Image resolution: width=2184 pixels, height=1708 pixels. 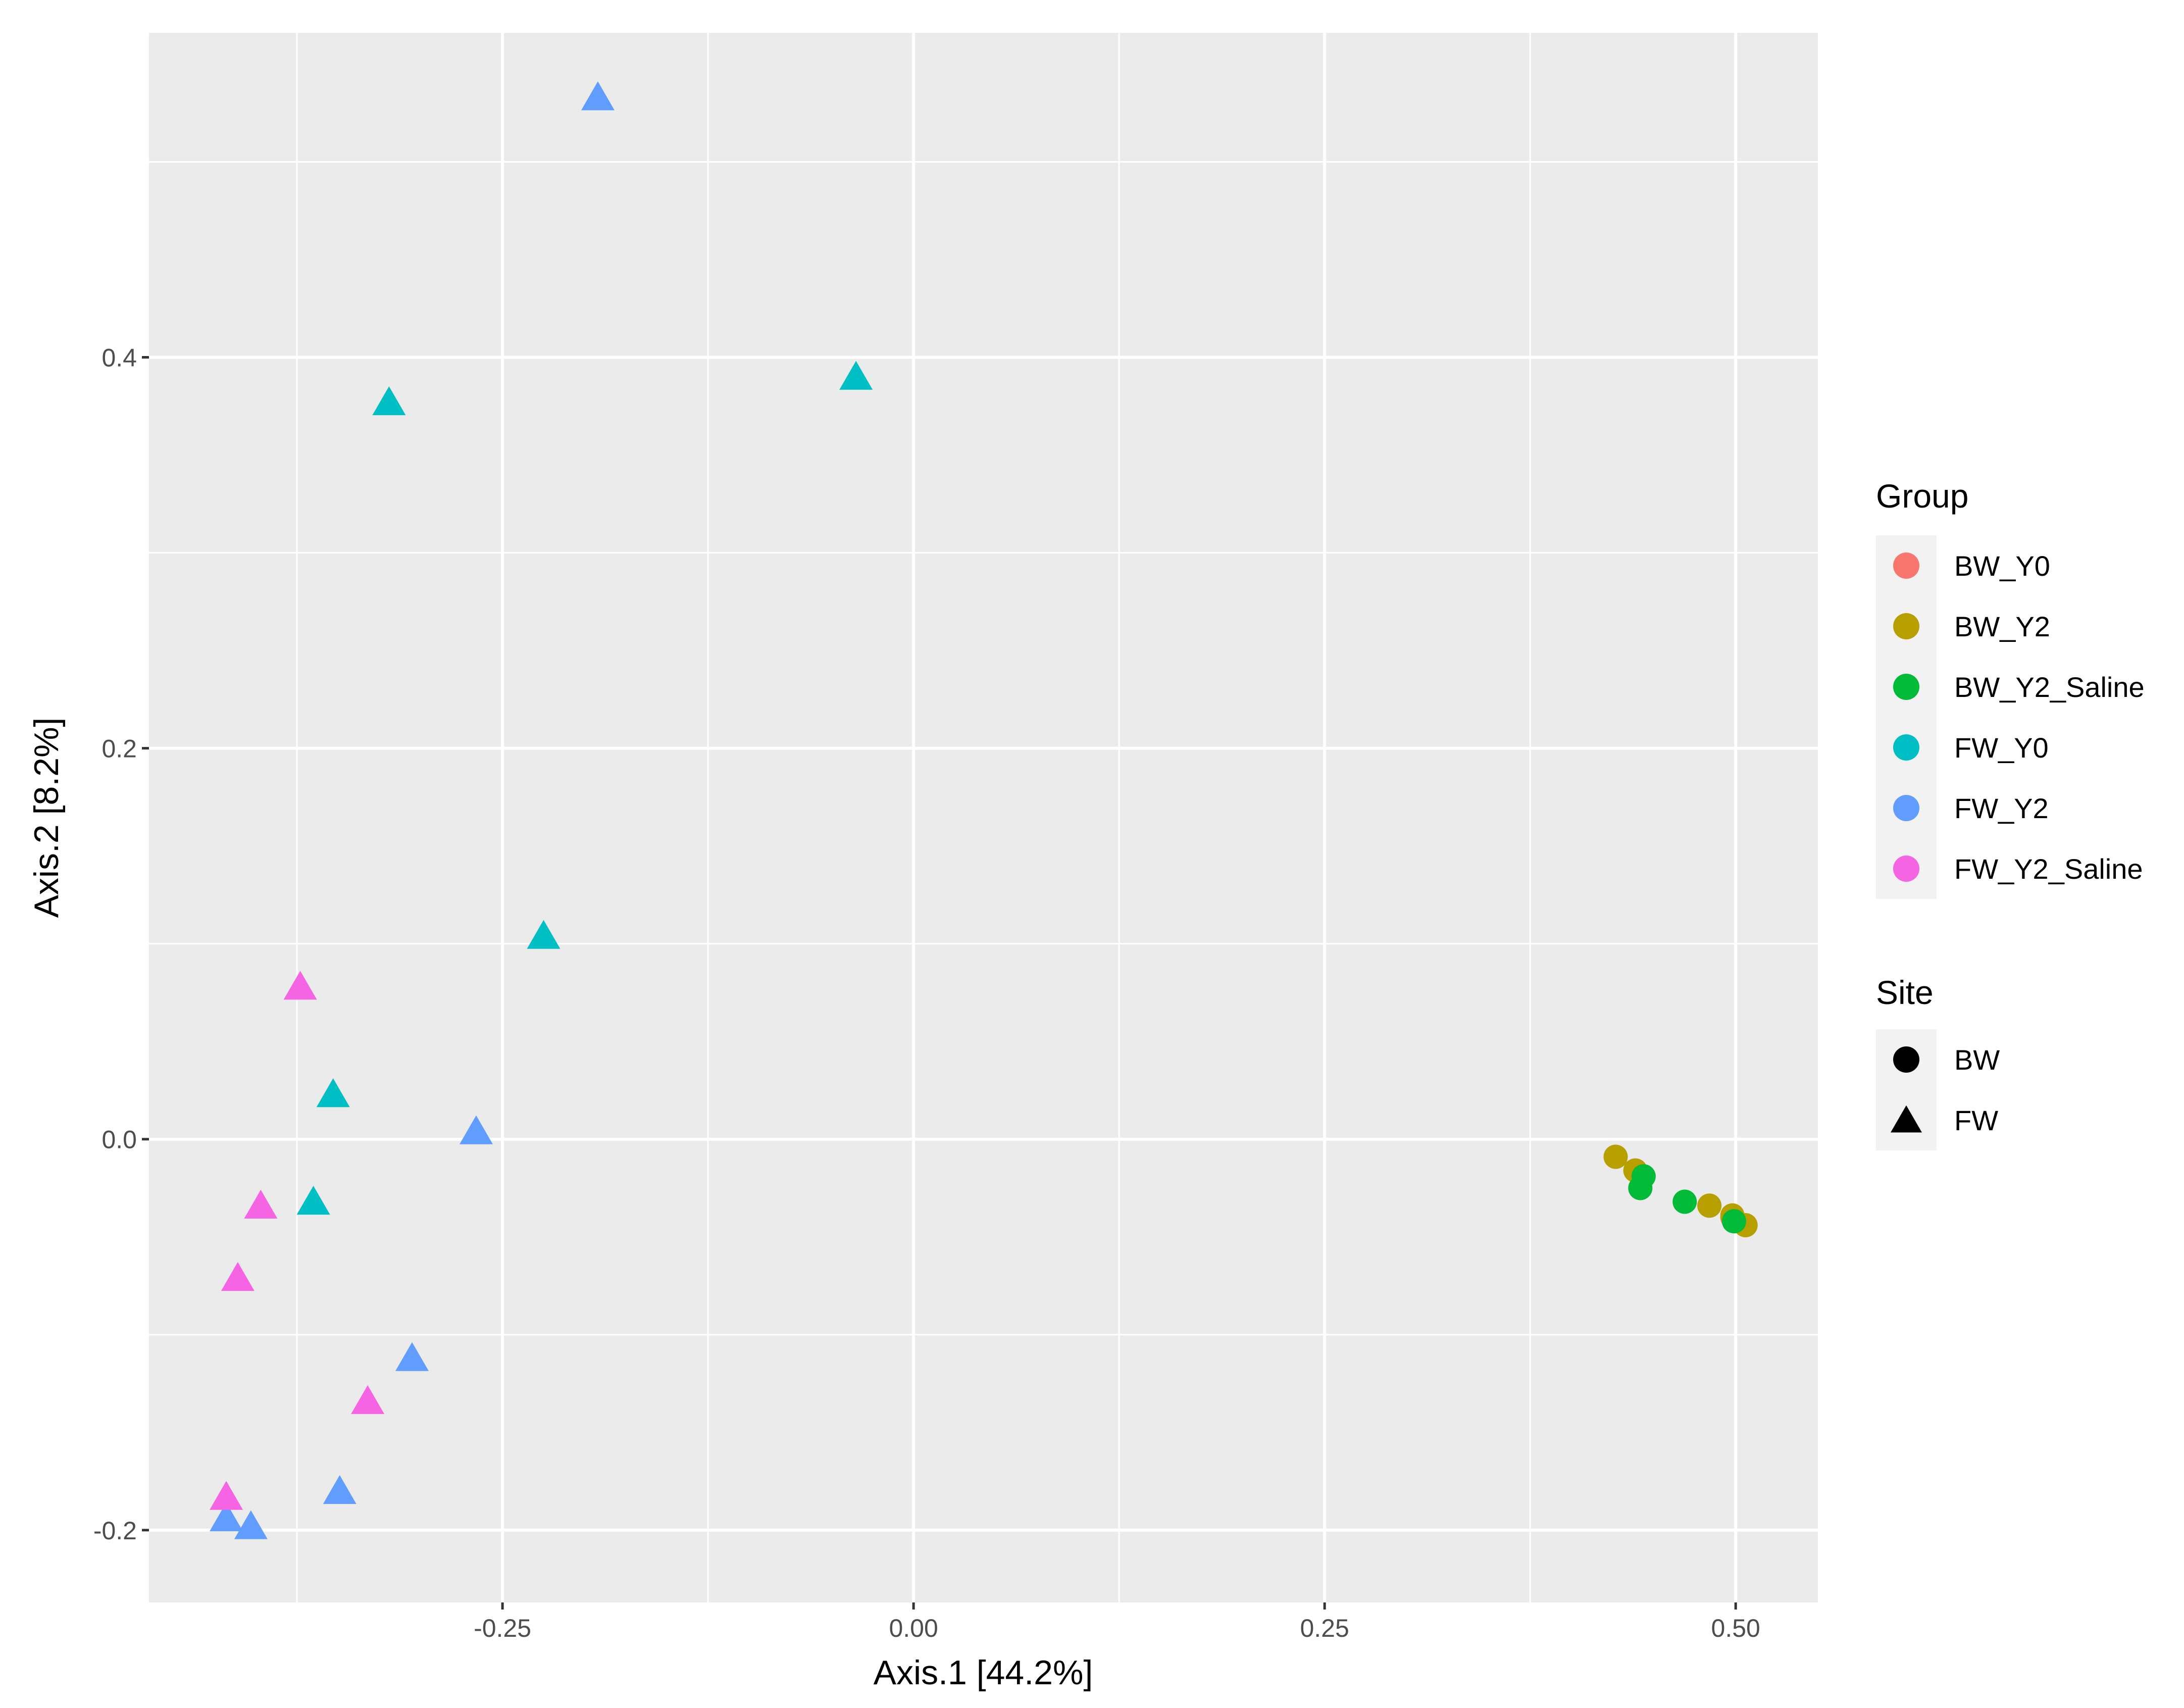 I want to click on legend-label: FW_Y2, so click(x=2001, y=808).